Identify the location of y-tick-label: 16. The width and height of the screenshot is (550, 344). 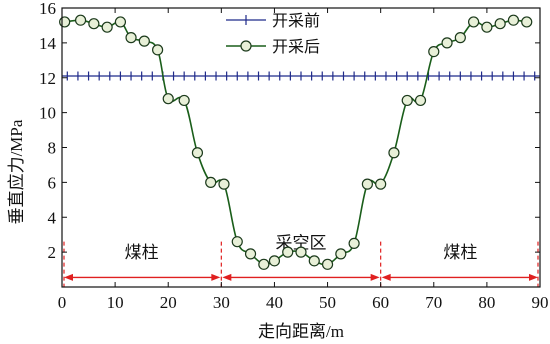
(47, 9).